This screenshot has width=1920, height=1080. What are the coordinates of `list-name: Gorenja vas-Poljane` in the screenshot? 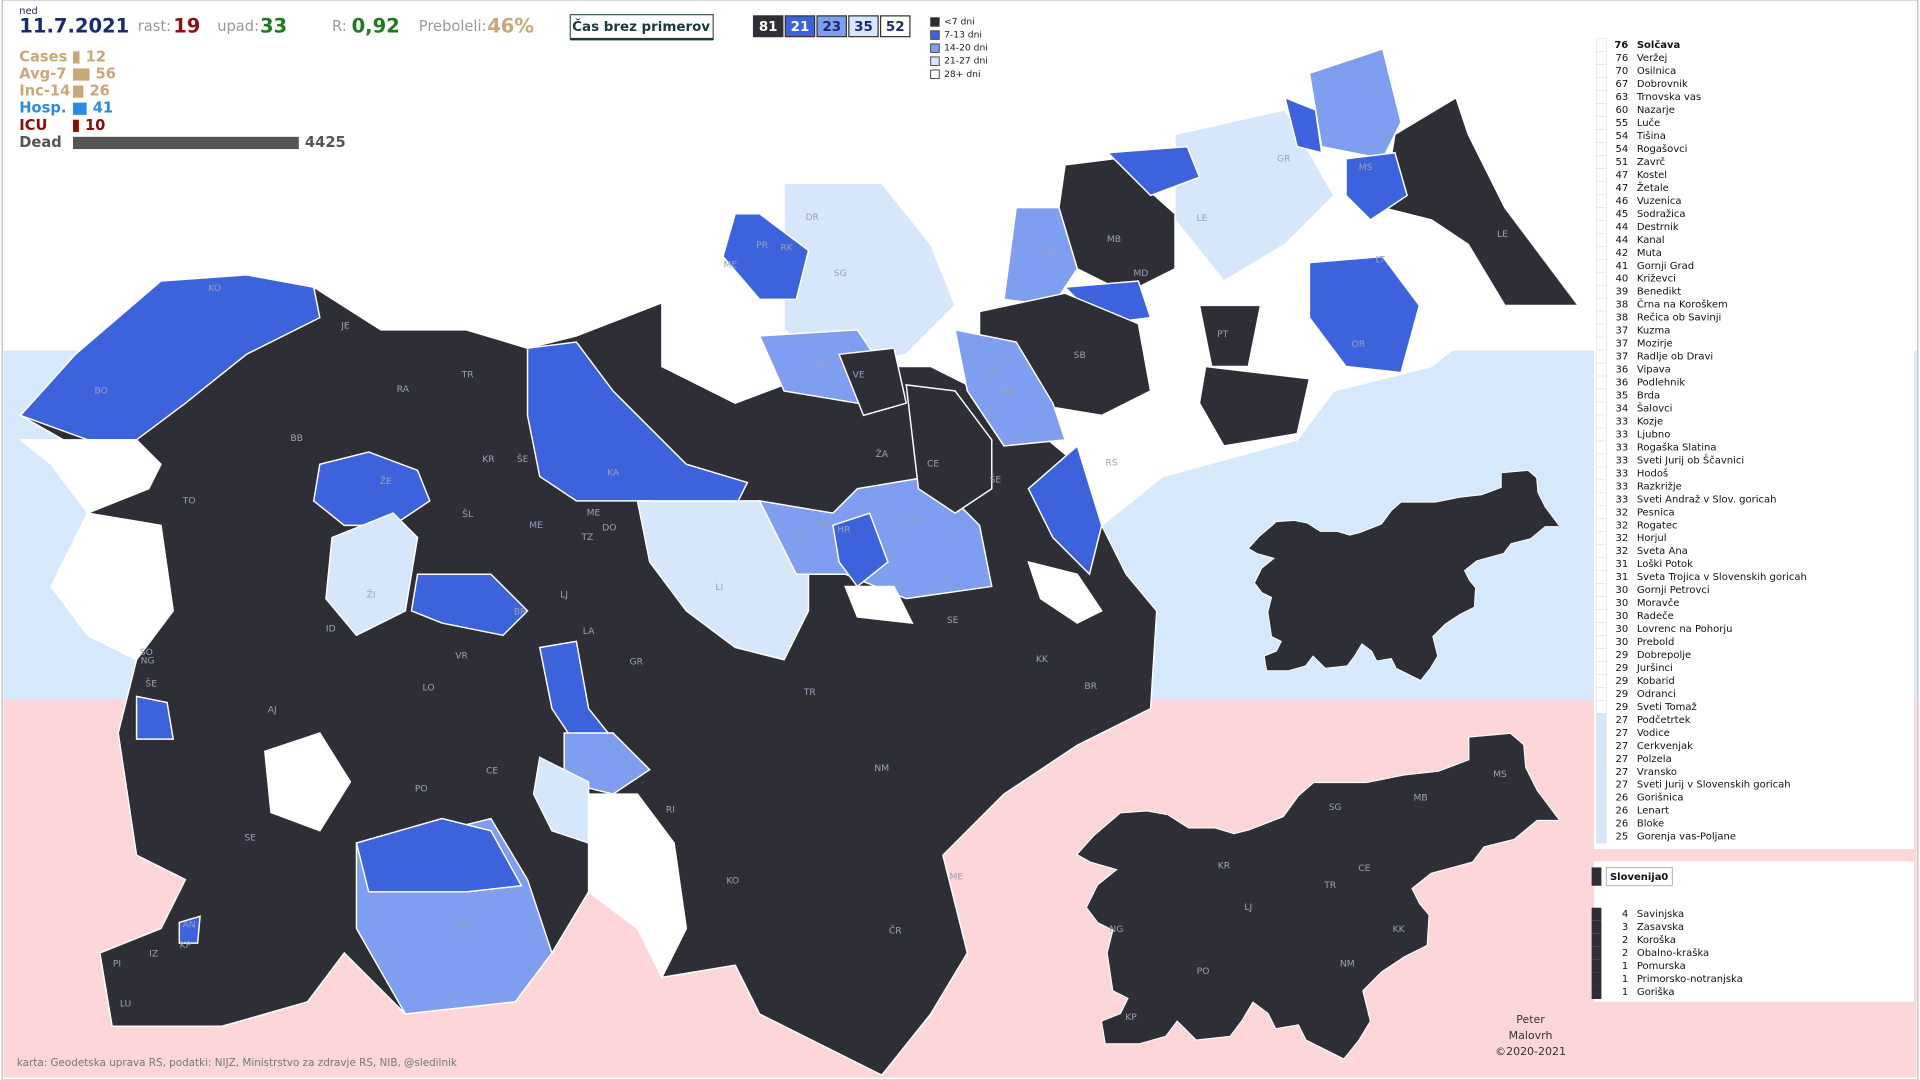 It's located at (1686, 837).